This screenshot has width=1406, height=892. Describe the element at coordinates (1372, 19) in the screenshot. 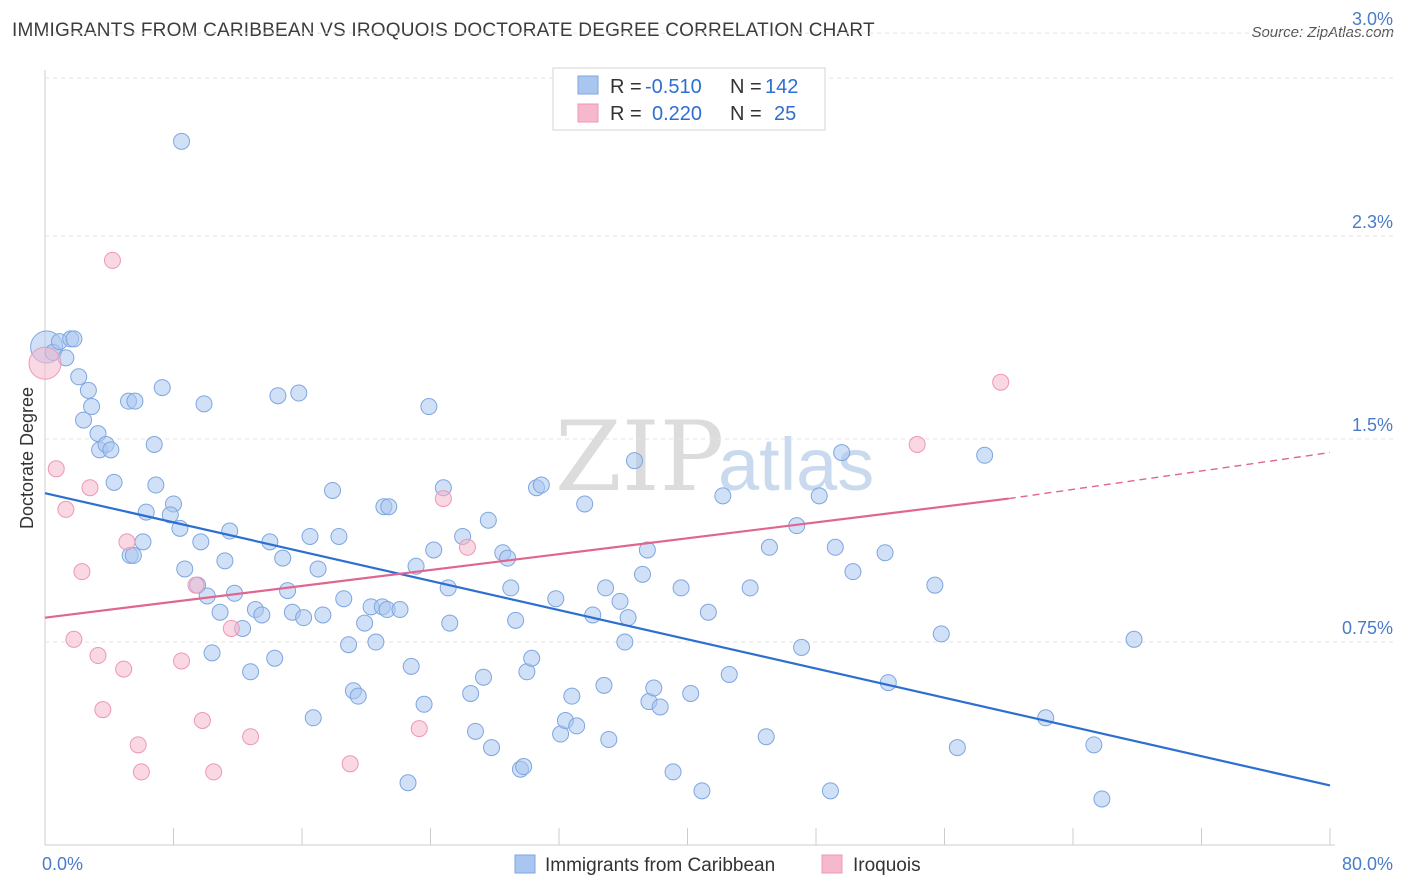

I see `y-tick-label: 3.0%` at that location.